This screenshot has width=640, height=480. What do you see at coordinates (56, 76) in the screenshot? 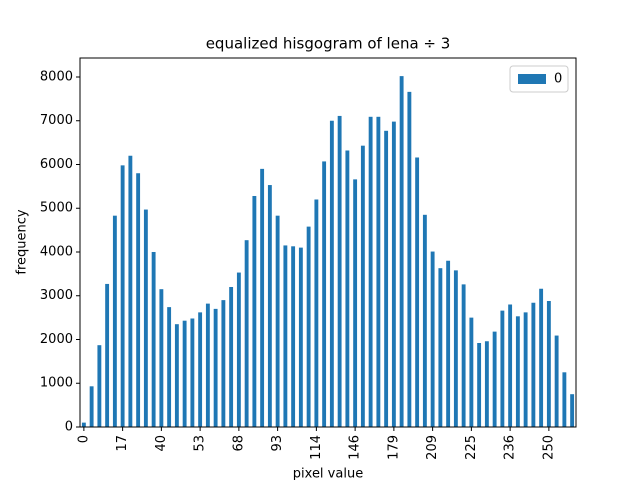
I see `y-tick-label: 8000` at bounding box center [56, 76].